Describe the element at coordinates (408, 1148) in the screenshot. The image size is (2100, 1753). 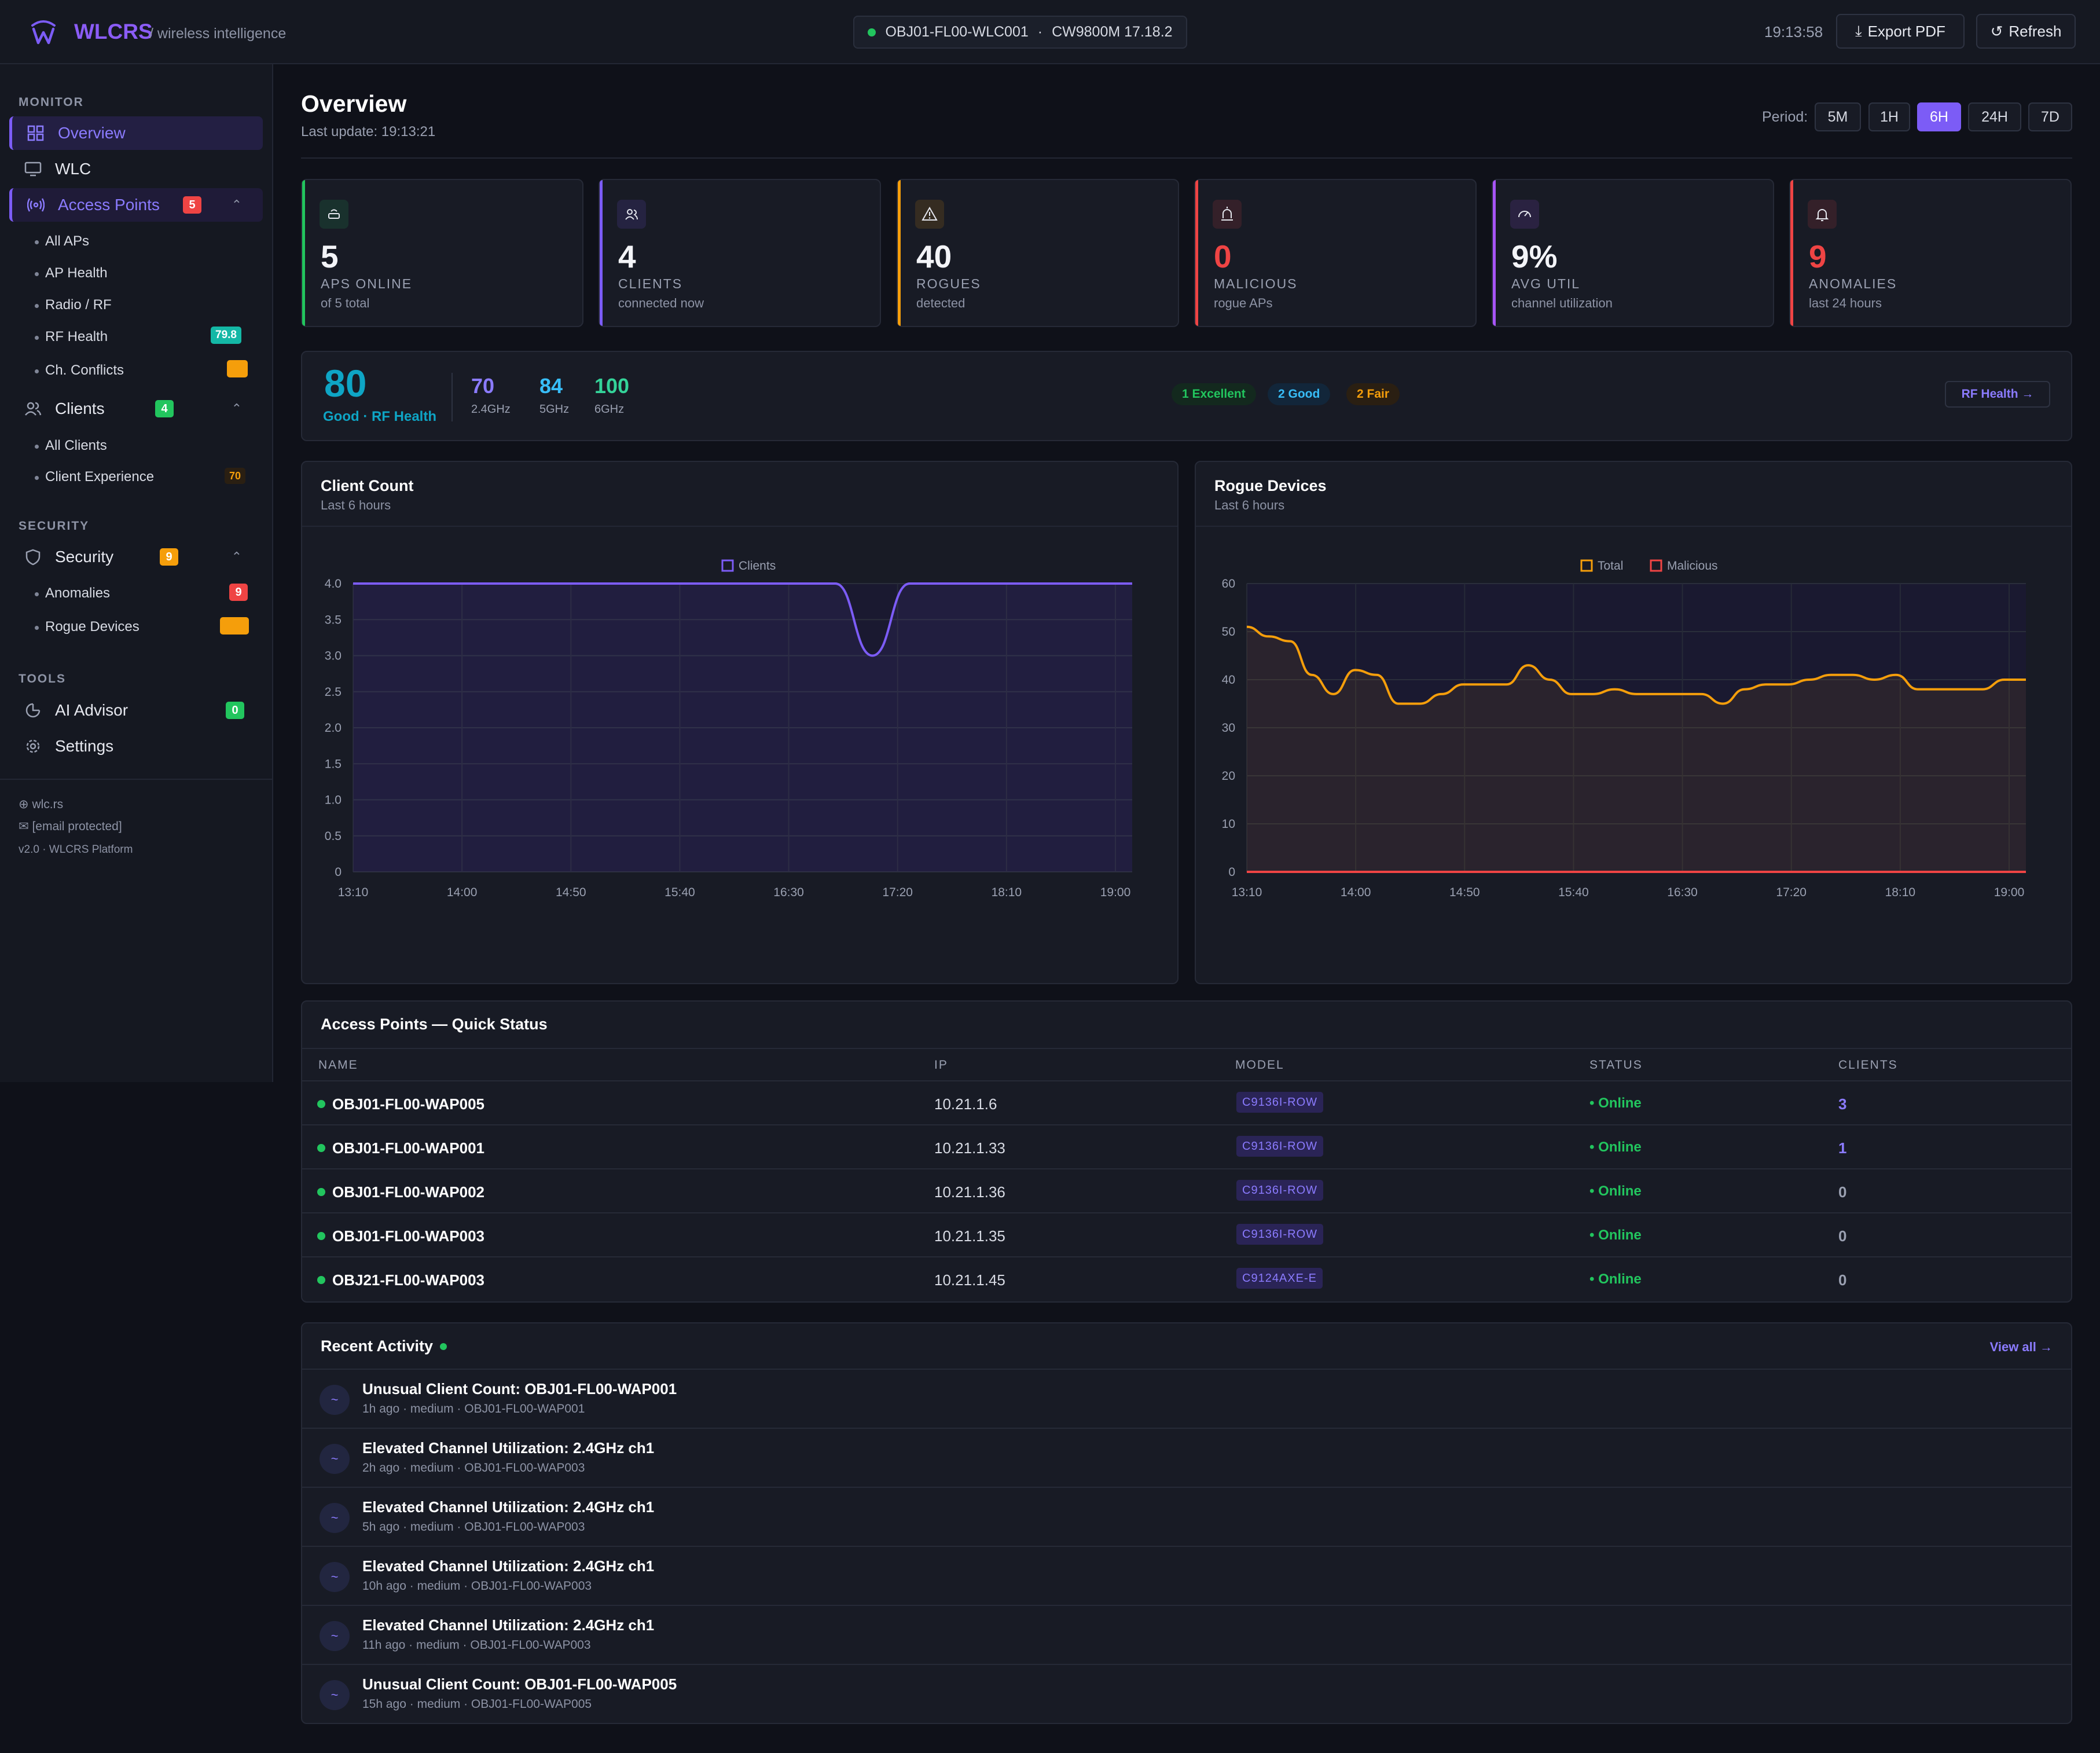
I see `ap-name: OBJ01-FL00-WAP001` at that location.